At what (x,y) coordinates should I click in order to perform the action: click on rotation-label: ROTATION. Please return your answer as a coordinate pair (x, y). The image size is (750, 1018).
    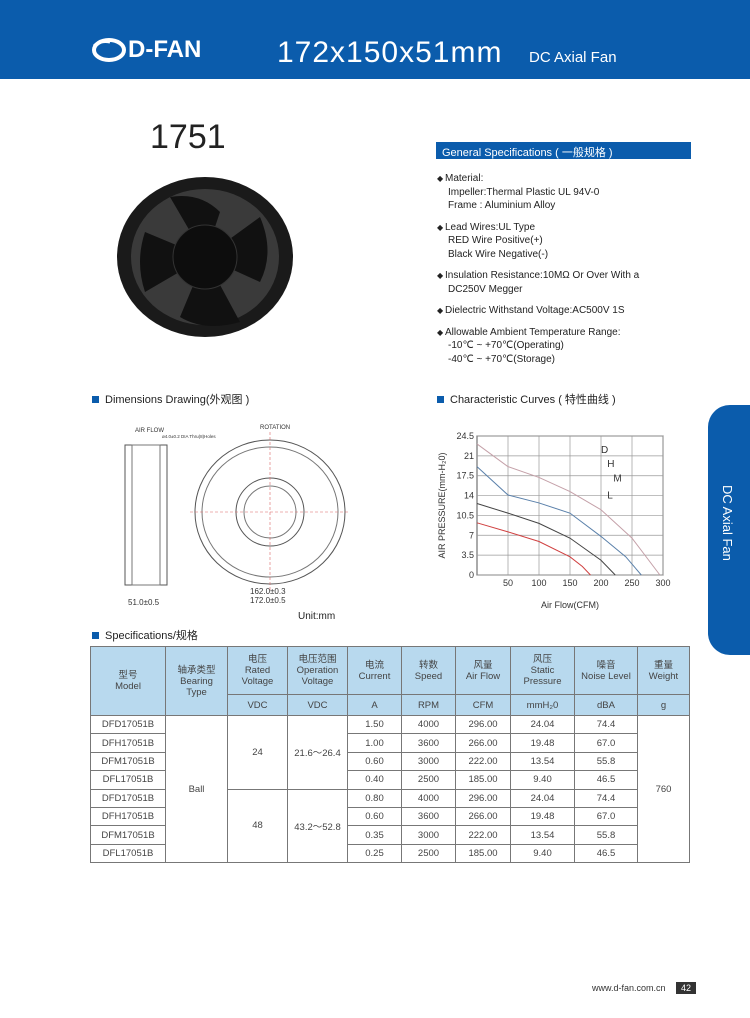
    Looking at the image, I should click on (275, 428).